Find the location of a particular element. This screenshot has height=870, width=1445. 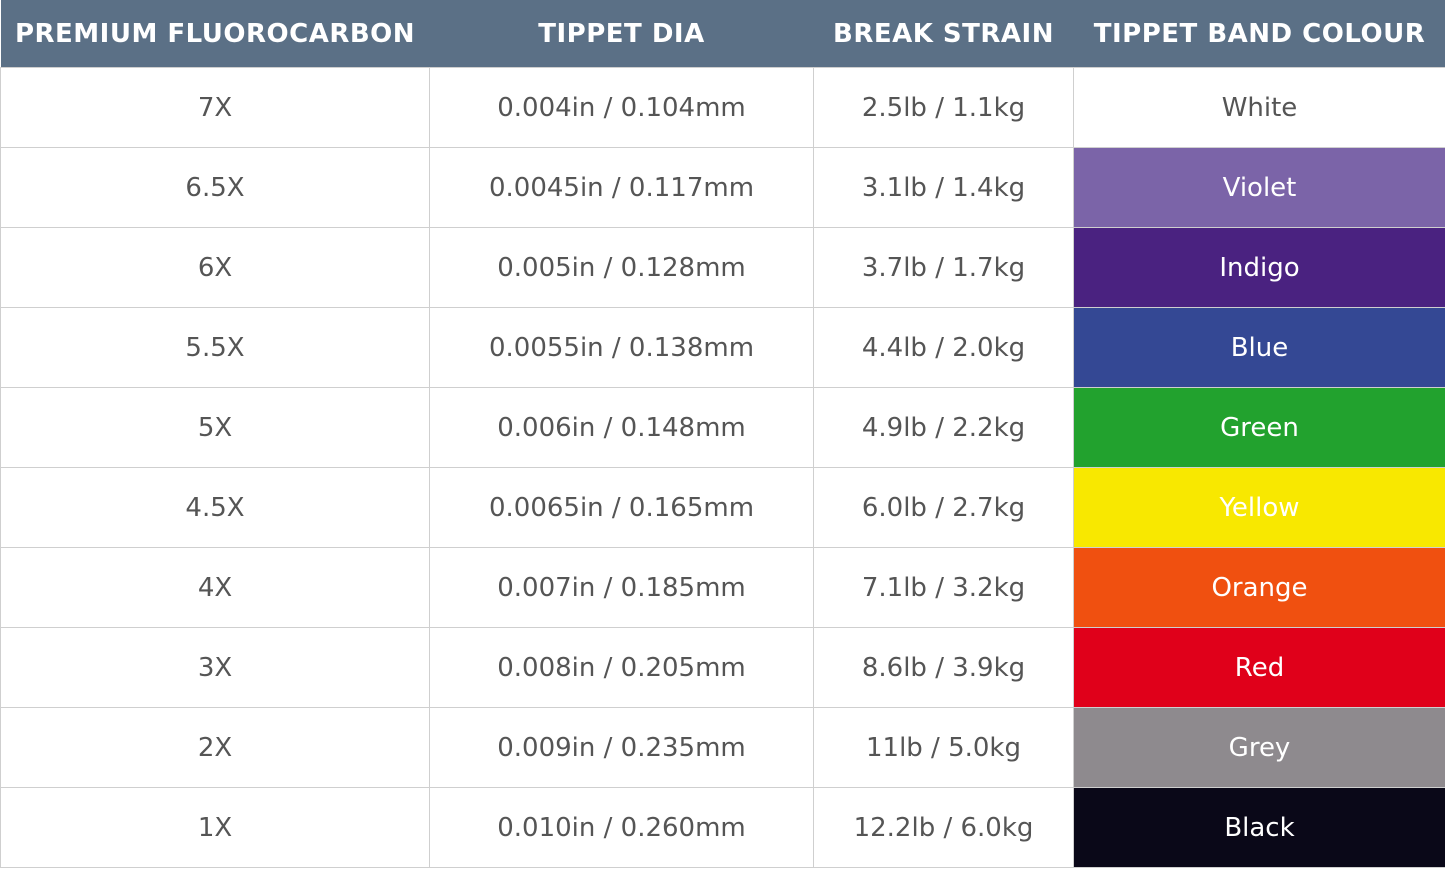

size-cell: 5X is located at coordinates (215, 427).